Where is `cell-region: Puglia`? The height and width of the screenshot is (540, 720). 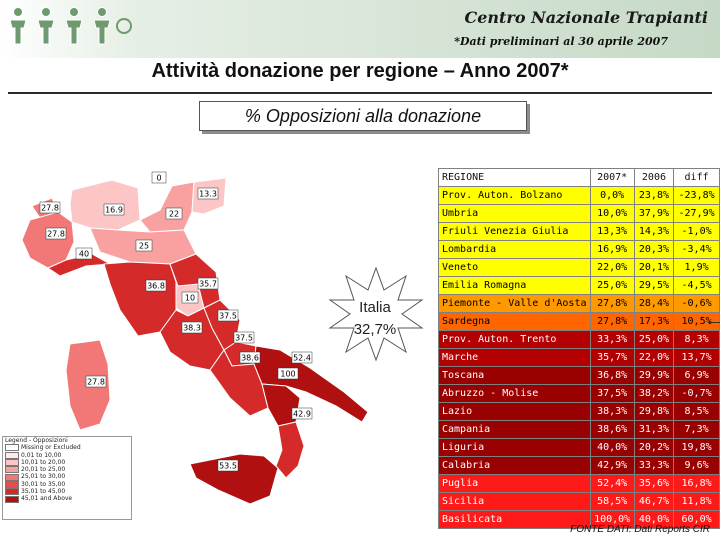
cell-region: Puglia is located at coordinates (514, 483).